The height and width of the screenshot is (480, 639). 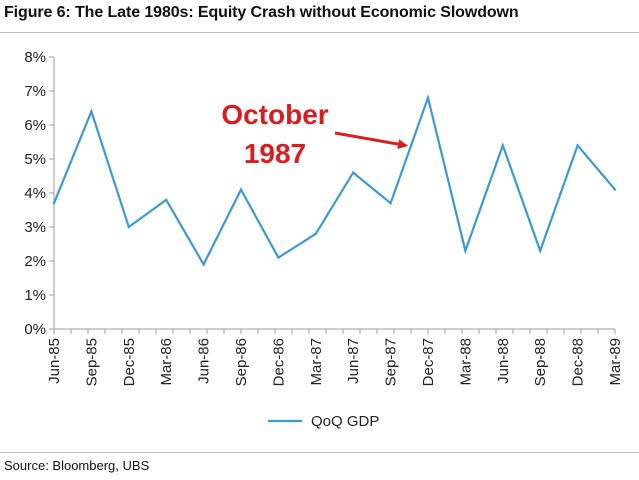 I want to click on source-note: Source: Bloomberg, UBS, so click(x=77, y=465).